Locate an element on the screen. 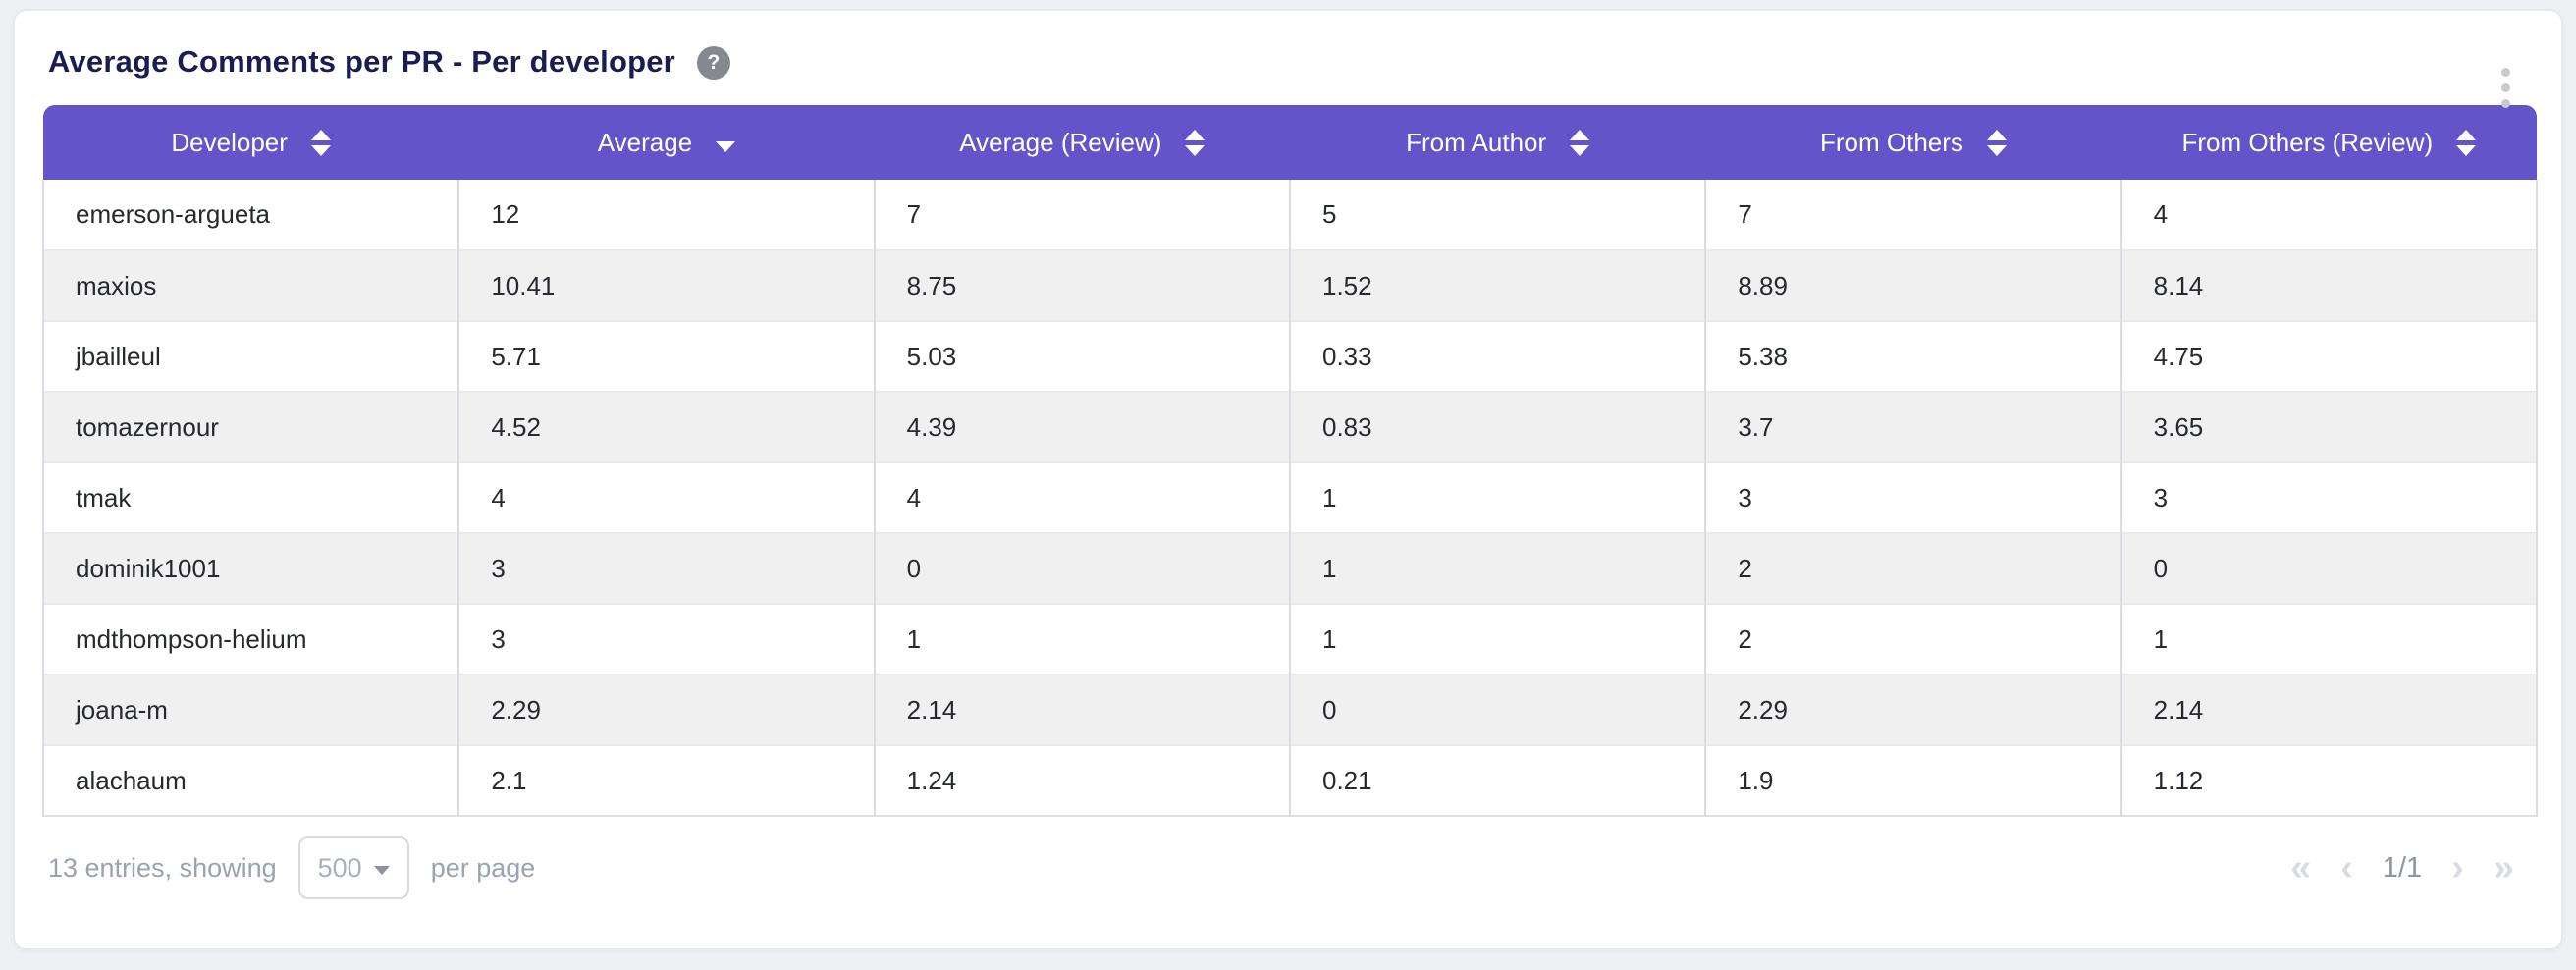 This screenshot has height=970, width=2576. value-cell: 5 is located at coordinates (1497, 215).